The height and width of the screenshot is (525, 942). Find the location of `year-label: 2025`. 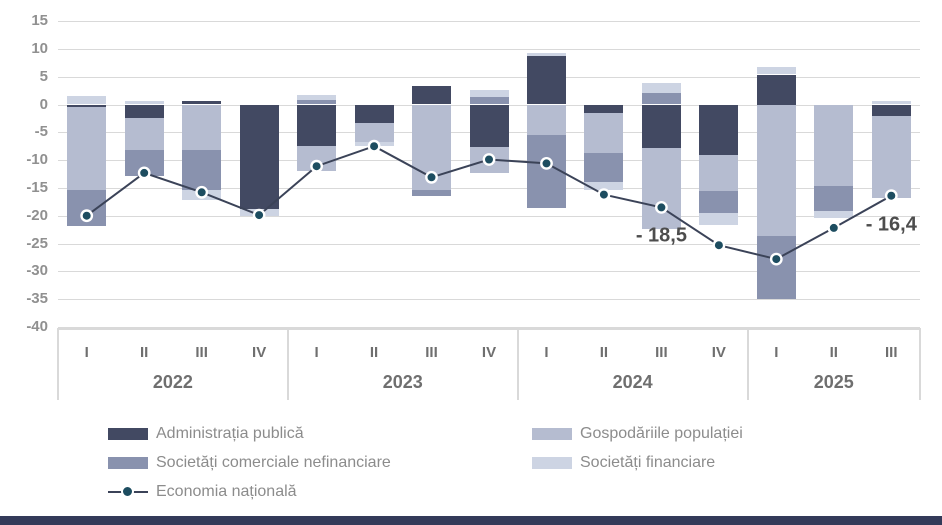

year-label: 2025 is located at coordinates (833, 382).